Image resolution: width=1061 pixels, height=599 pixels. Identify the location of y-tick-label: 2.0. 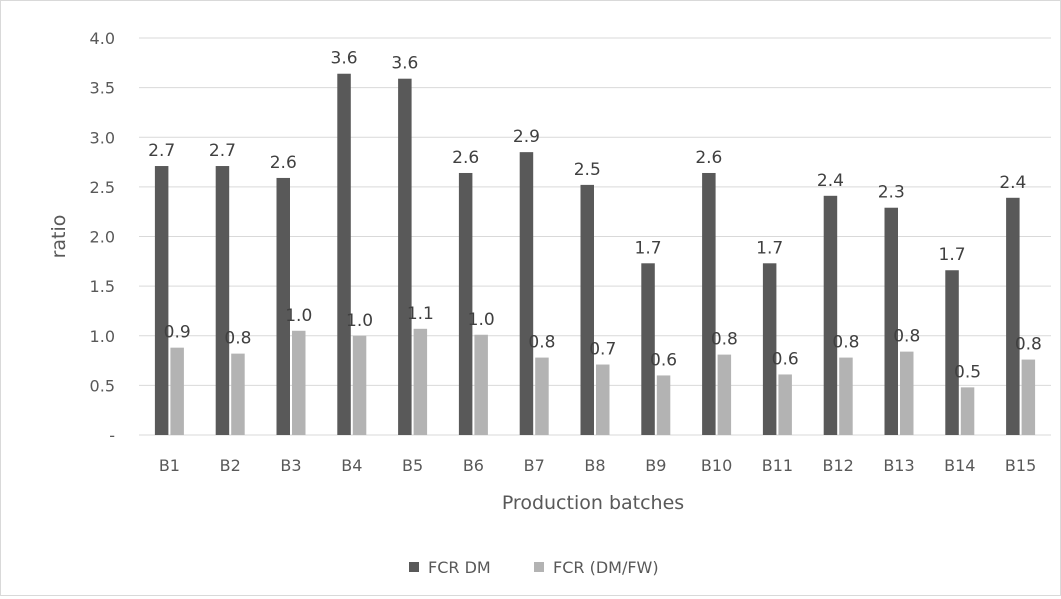
(102, 237).